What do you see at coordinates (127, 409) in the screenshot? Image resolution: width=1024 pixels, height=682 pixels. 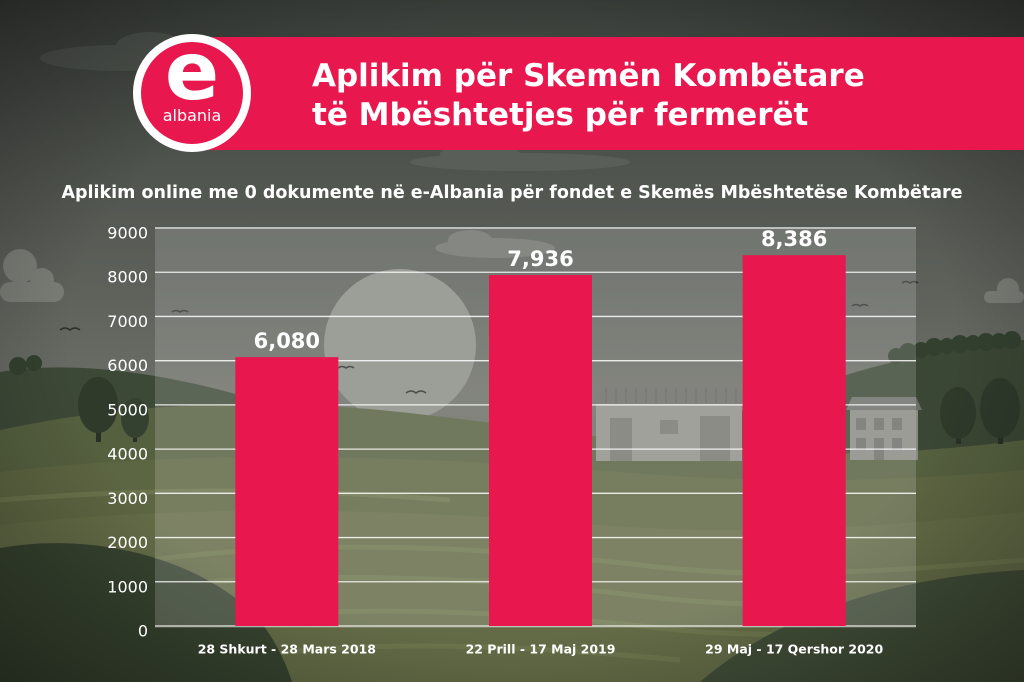 I see `y-tick-label: 5000` at bounding box center [127, 409].